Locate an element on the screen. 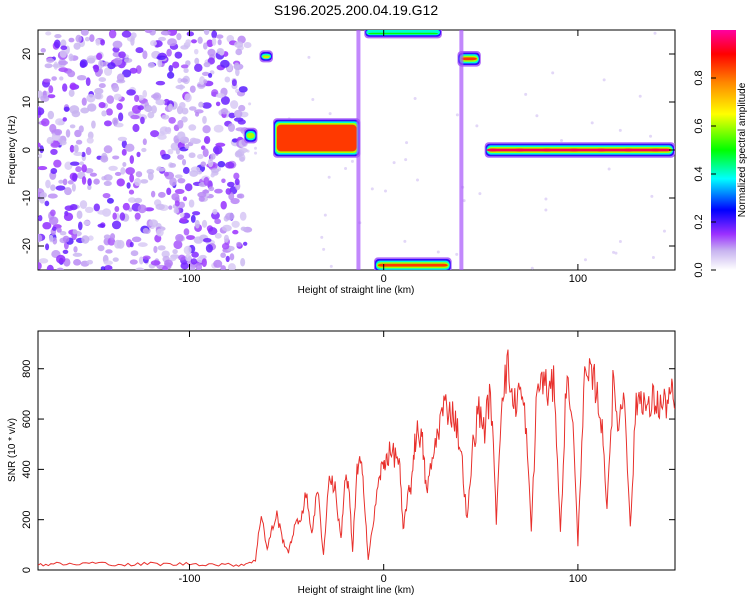 Image resolution: width=750 pixels, height=600 pixels. colorbar-ticks: 0.0 0.2 0.4 0.6 0.8 is located at coordinates (704, 174).